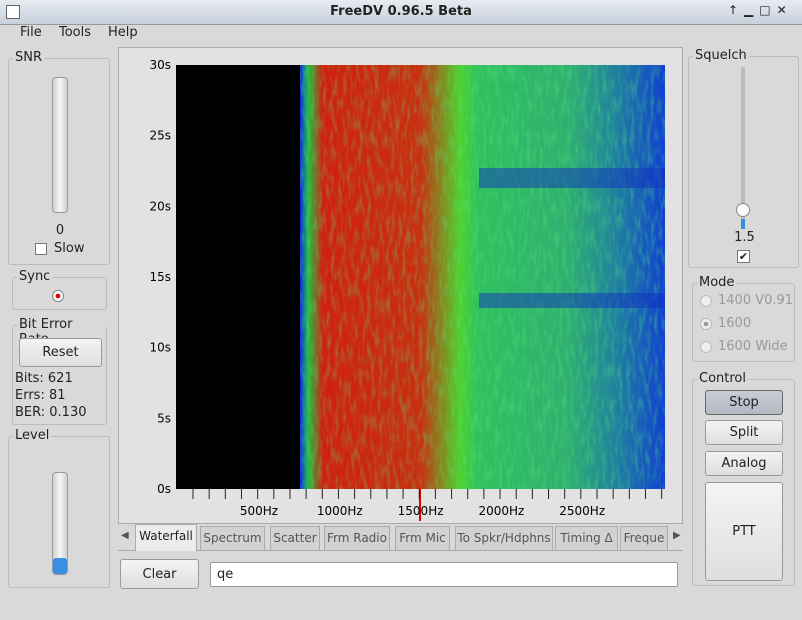  What do you see at coordinates (744, 402) in the screenshot?
I see `control-button: Stop` at bounding box center [744, 402].